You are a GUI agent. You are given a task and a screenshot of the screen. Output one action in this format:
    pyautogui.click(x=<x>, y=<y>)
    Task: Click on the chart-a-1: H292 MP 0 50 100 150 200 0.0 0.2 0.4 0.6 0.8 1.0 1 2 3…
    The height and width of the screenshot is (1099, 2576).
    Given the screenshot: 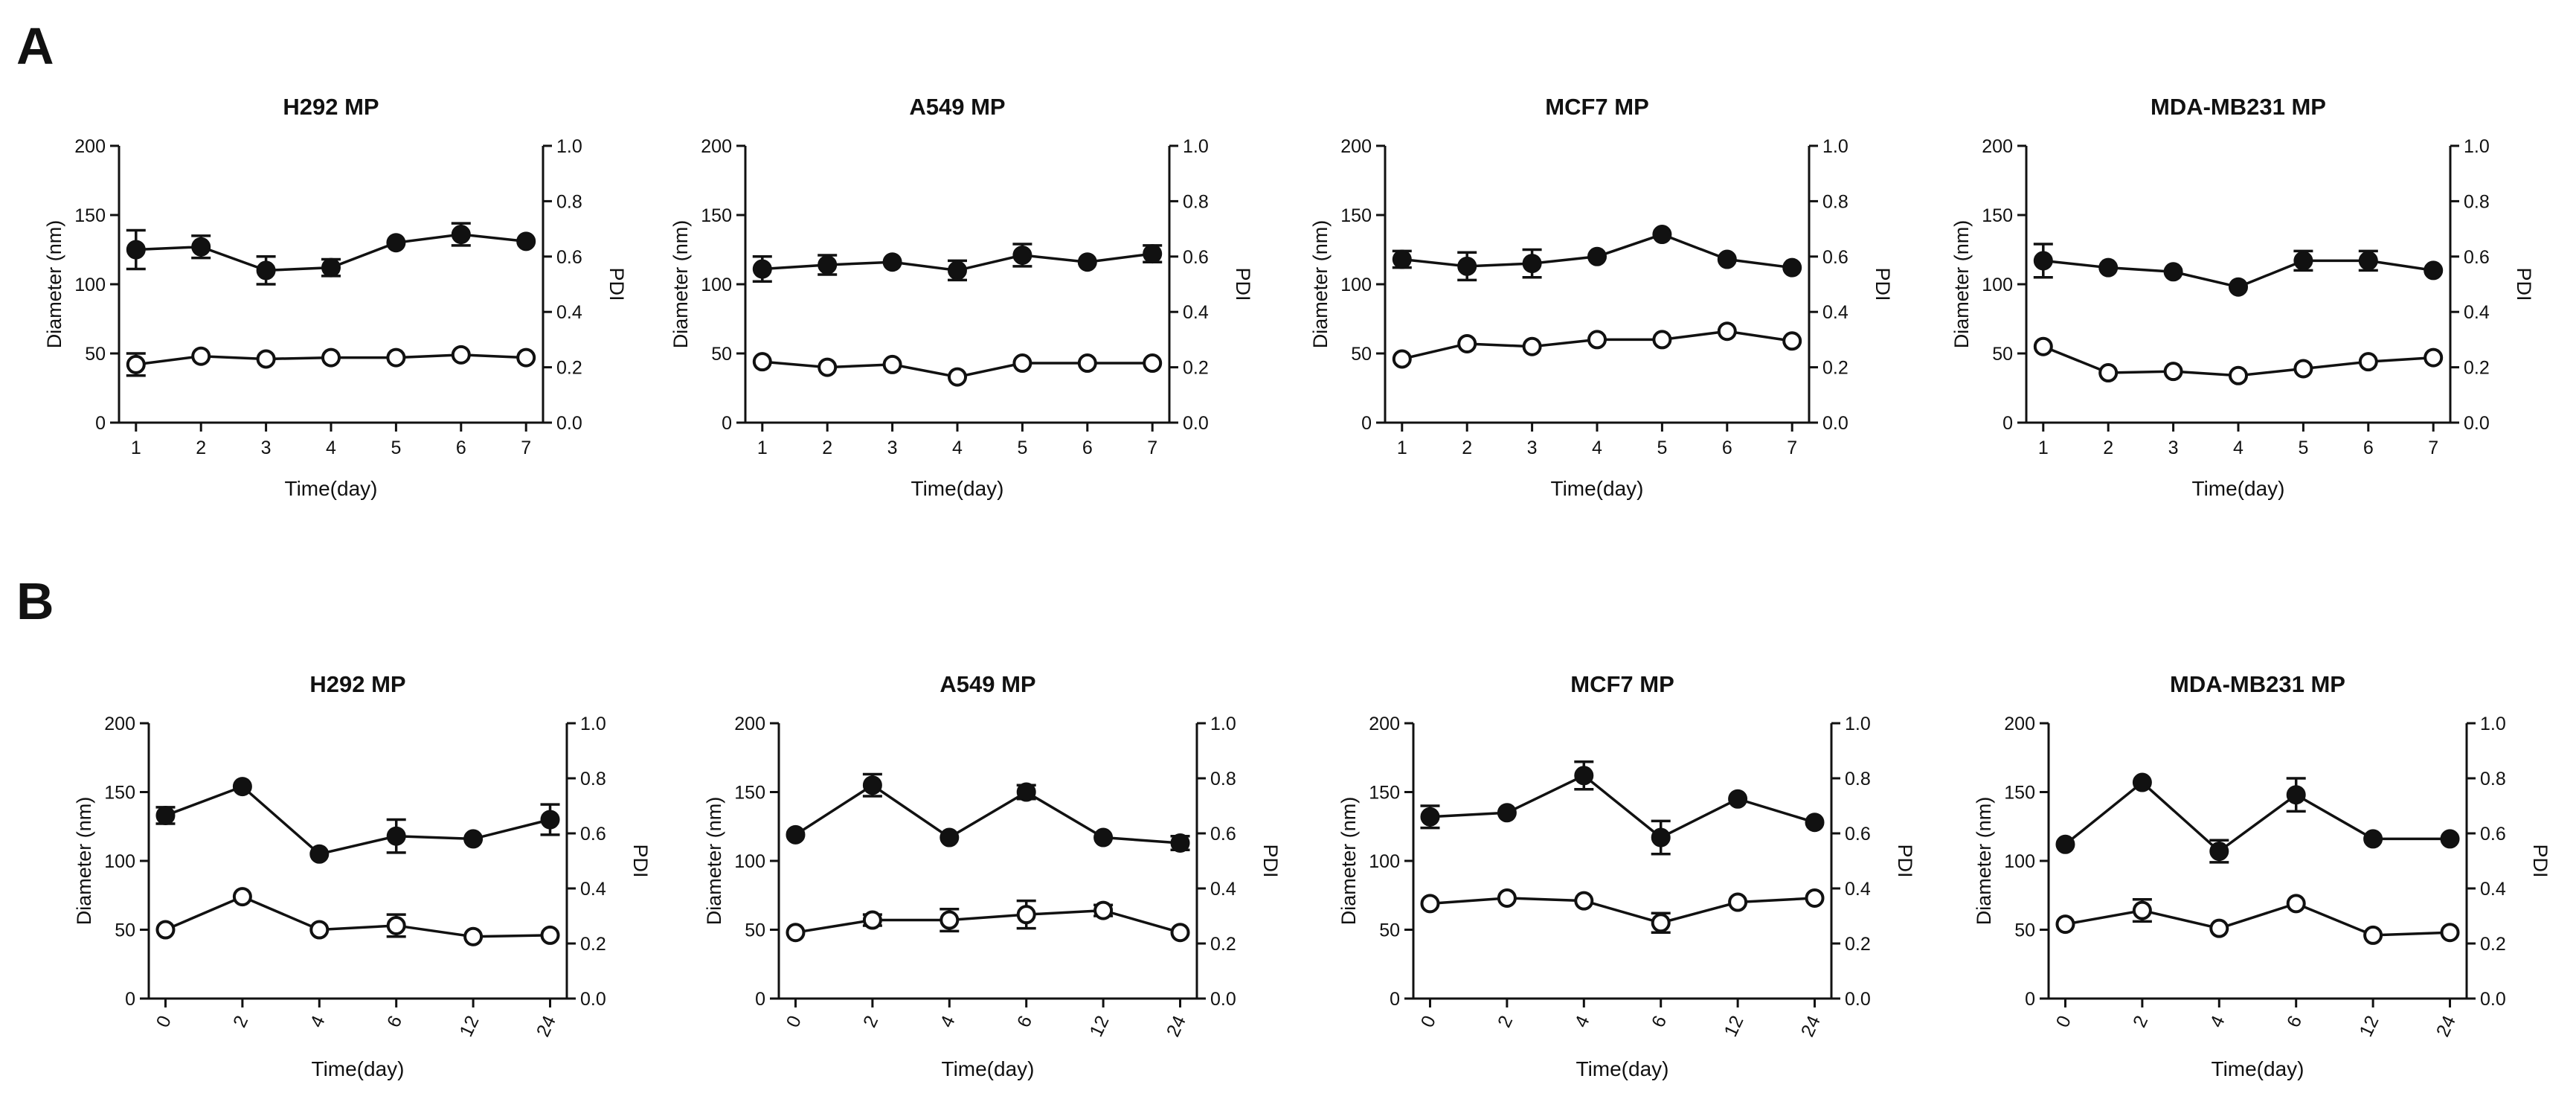 What is the action you would take?
    pyautogui.click(x=335, y=297)
    